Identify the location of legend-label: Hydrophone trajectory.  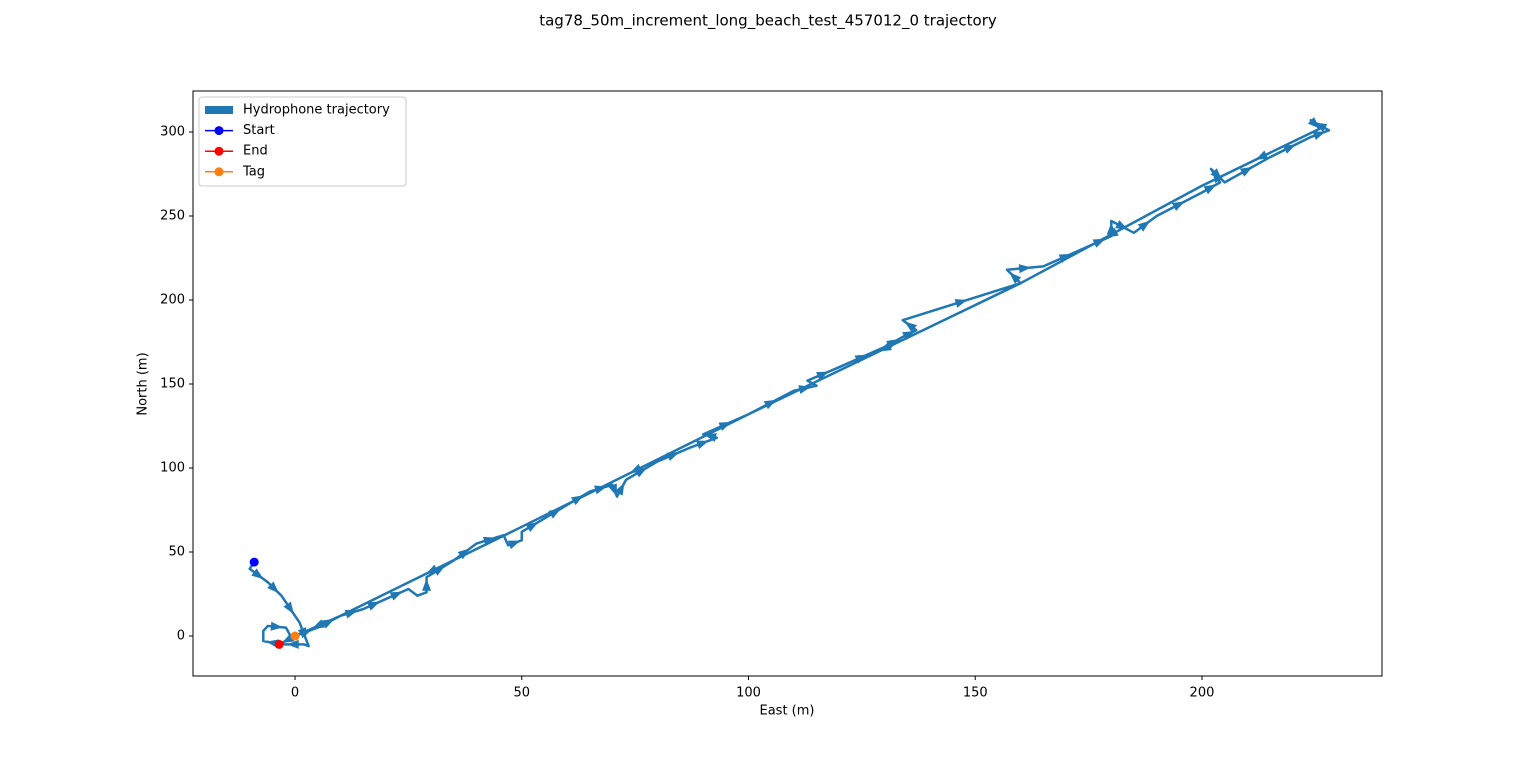
(316, 110).